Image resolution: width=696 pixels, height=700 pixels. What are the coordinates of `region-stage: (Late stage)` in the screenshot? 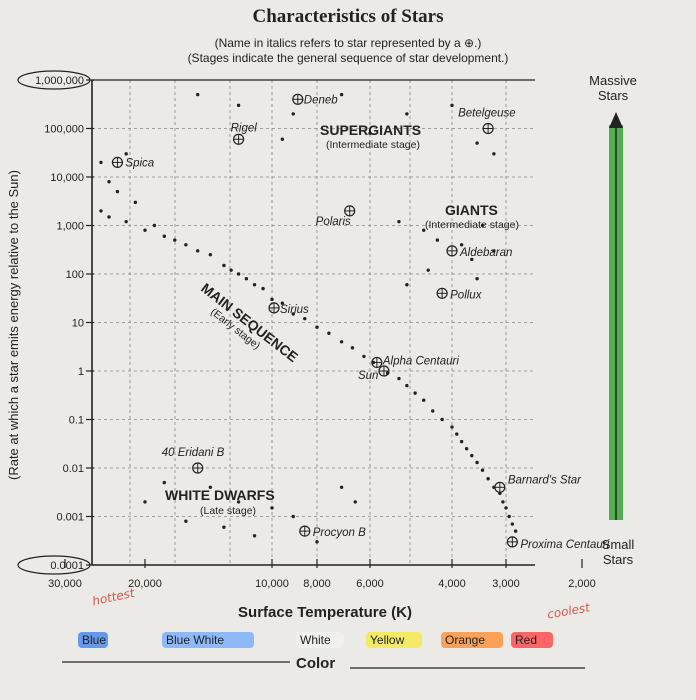 It's located at (228, 511).